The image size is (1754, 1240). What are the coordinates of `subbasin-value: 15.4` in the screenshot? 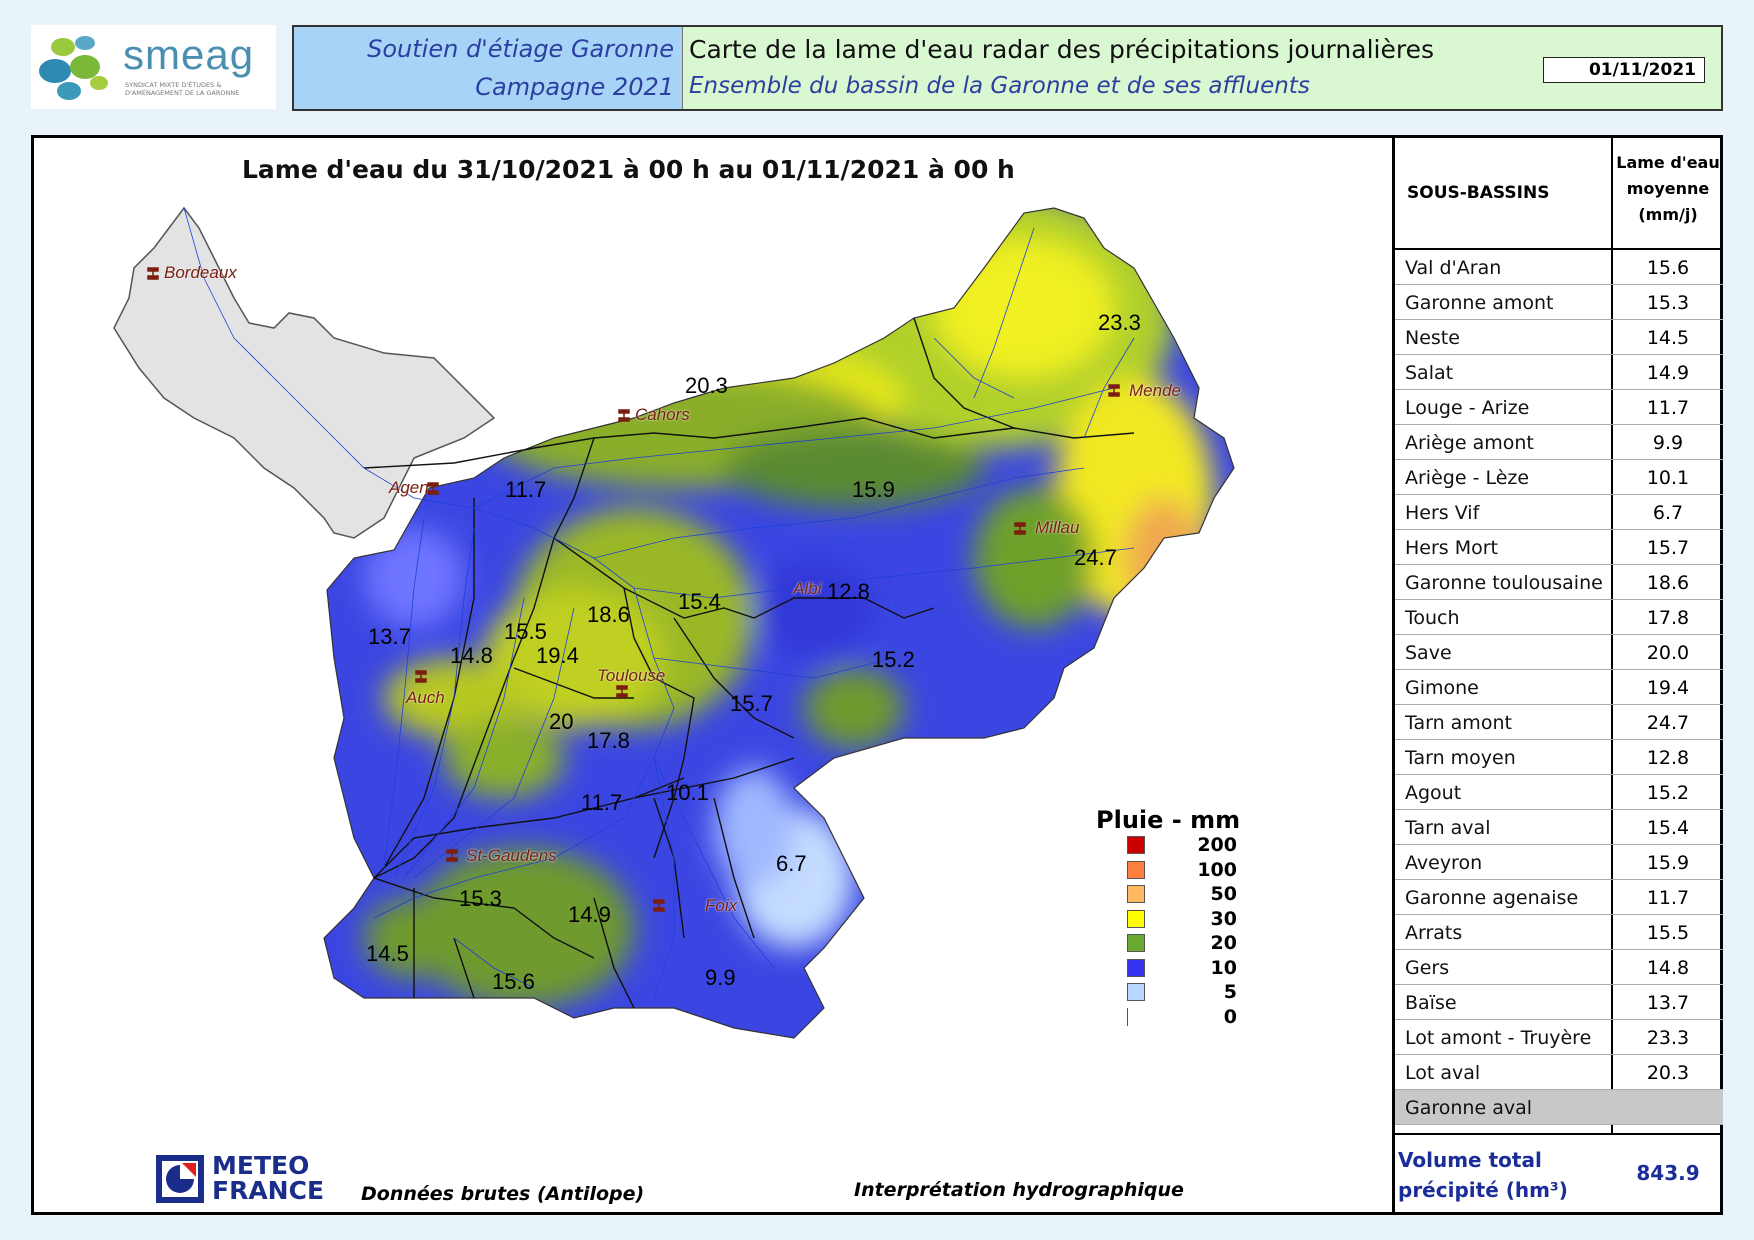 It's located at (1668, 828).